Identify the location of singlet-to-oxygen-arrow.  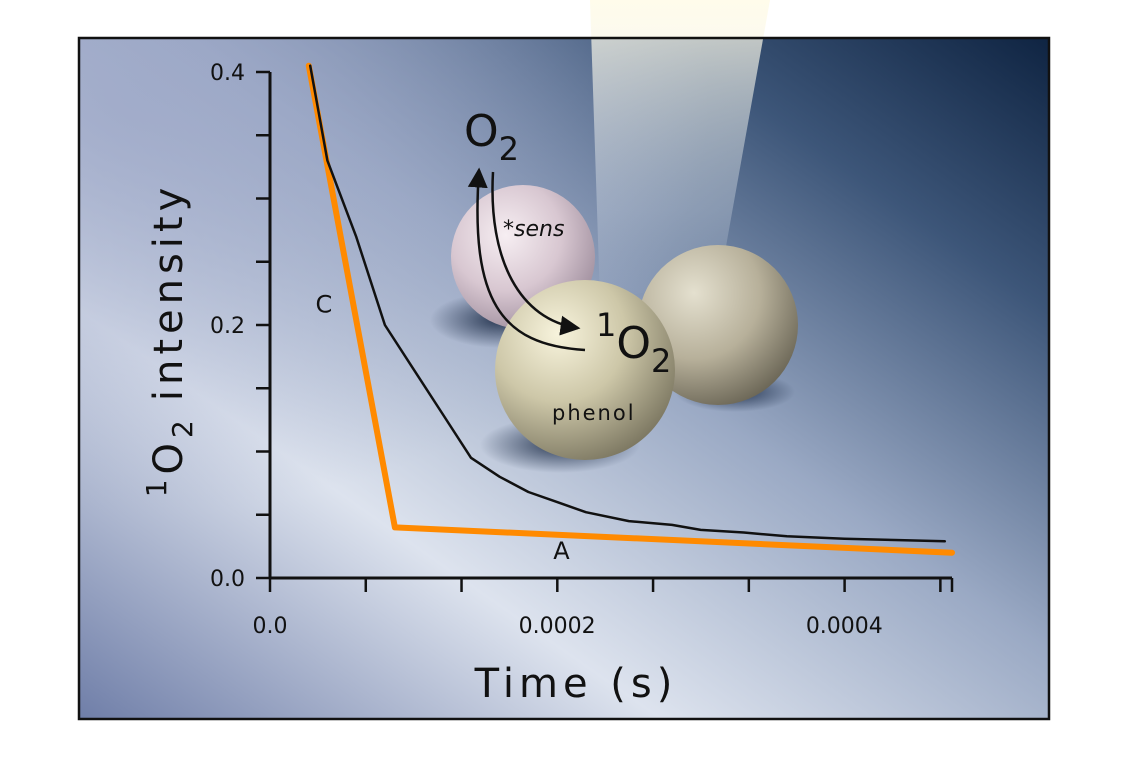
(526, 259).